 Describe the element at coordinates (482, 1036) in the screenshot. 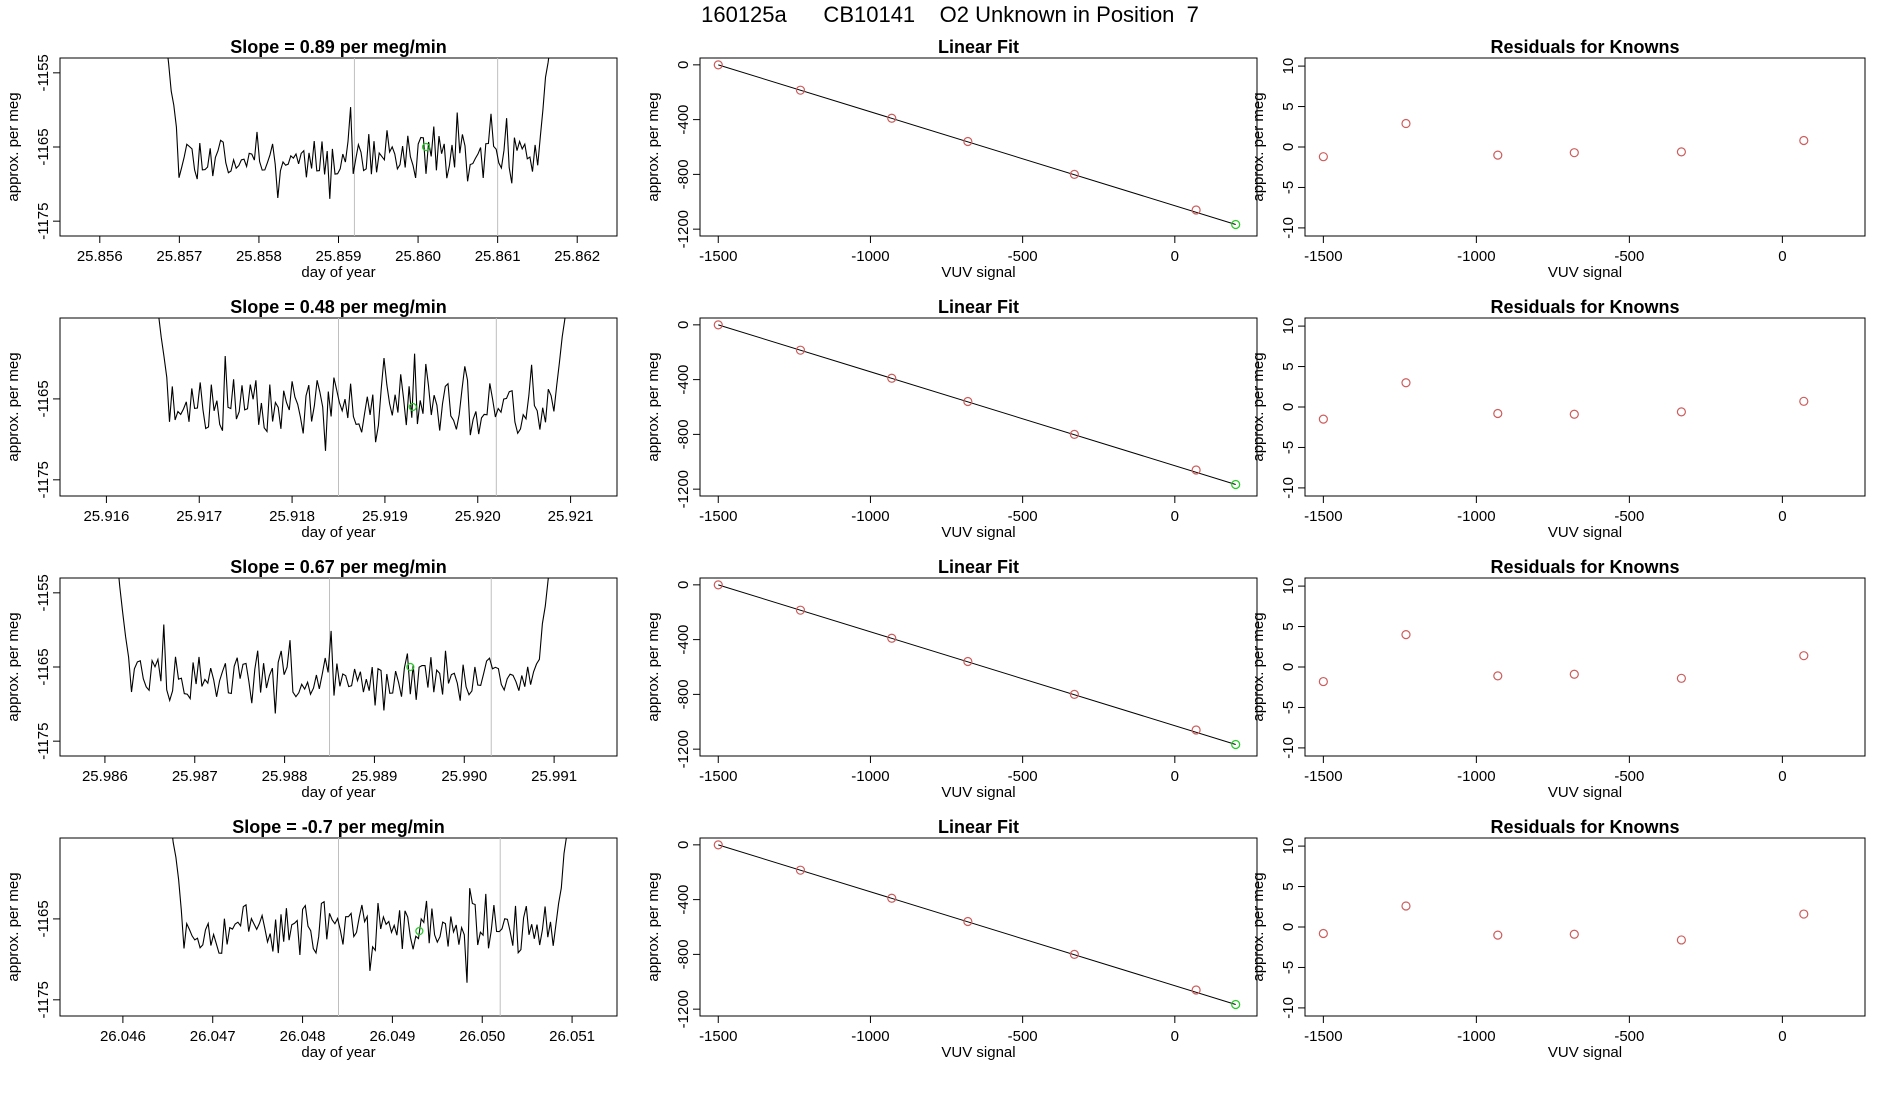

I see `x-tick-label: 26.050` at that location.